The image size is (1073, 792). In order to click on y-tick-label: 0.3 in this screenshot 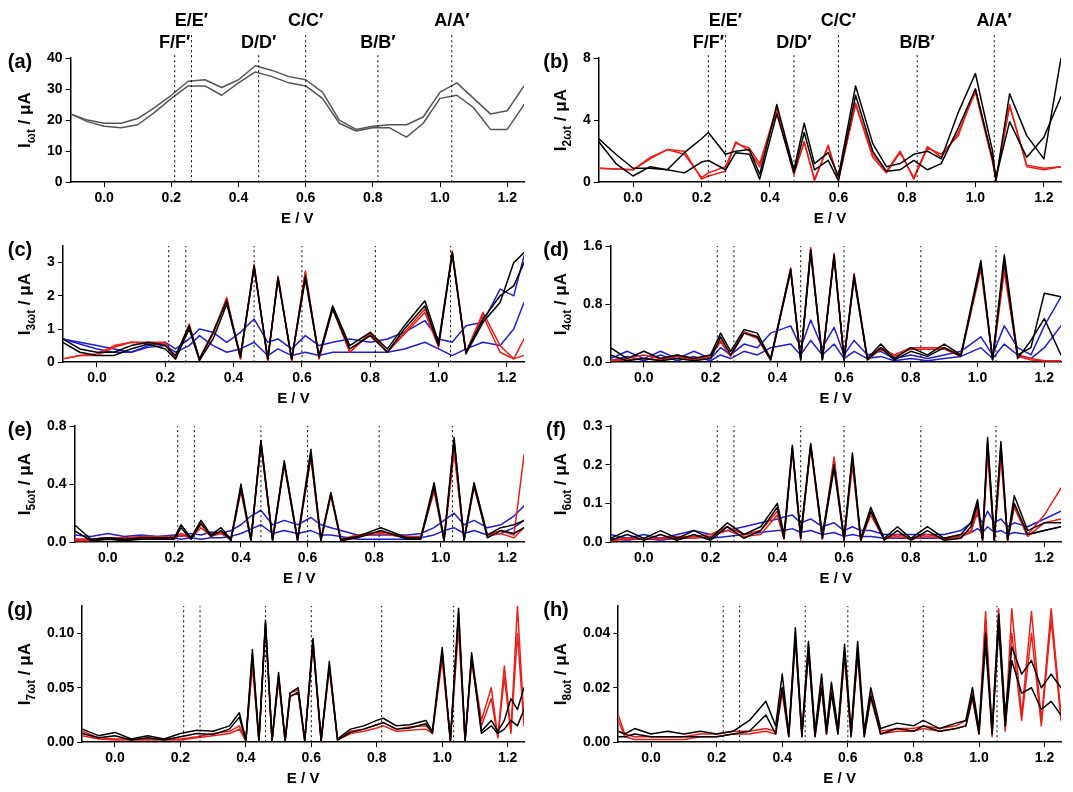, I will do `click(592, 424)`.